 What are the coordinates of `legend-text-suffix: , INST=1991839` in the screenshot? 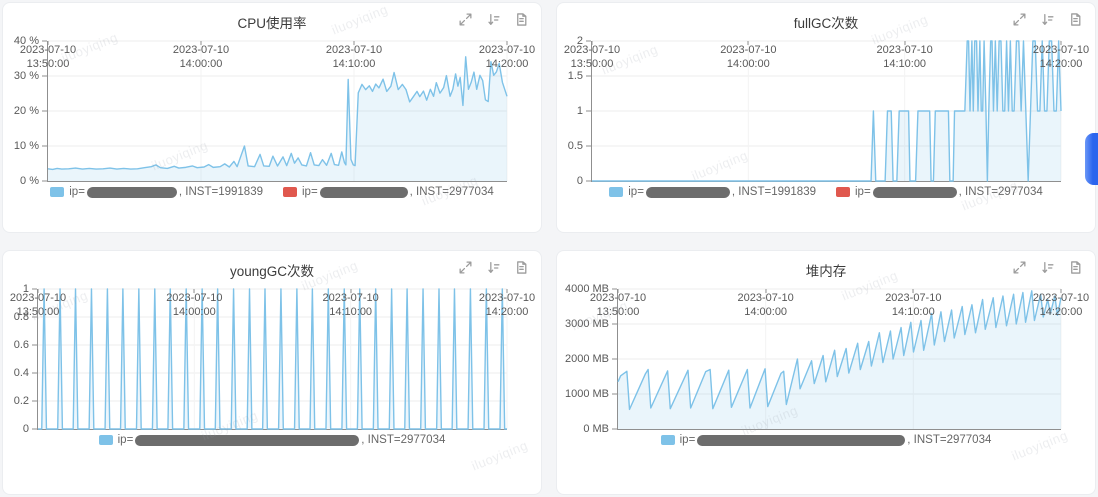 It's located at (773, 192).